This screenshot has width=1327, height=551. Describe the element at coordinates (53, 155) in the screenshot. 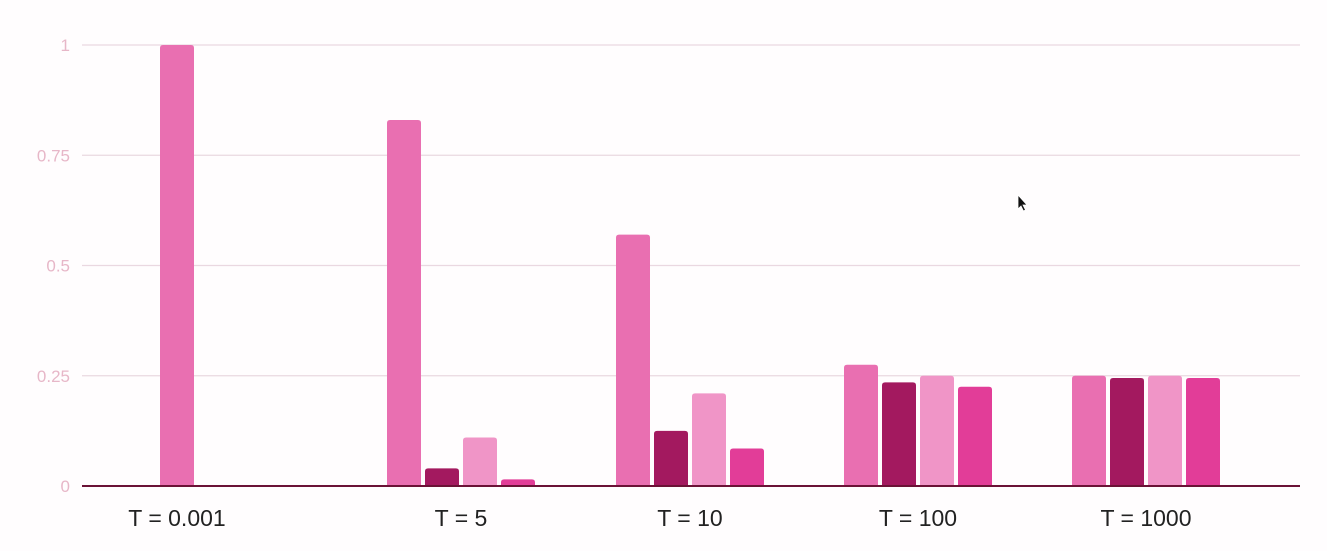

I see `y-tick-label: 0.75` at that location.